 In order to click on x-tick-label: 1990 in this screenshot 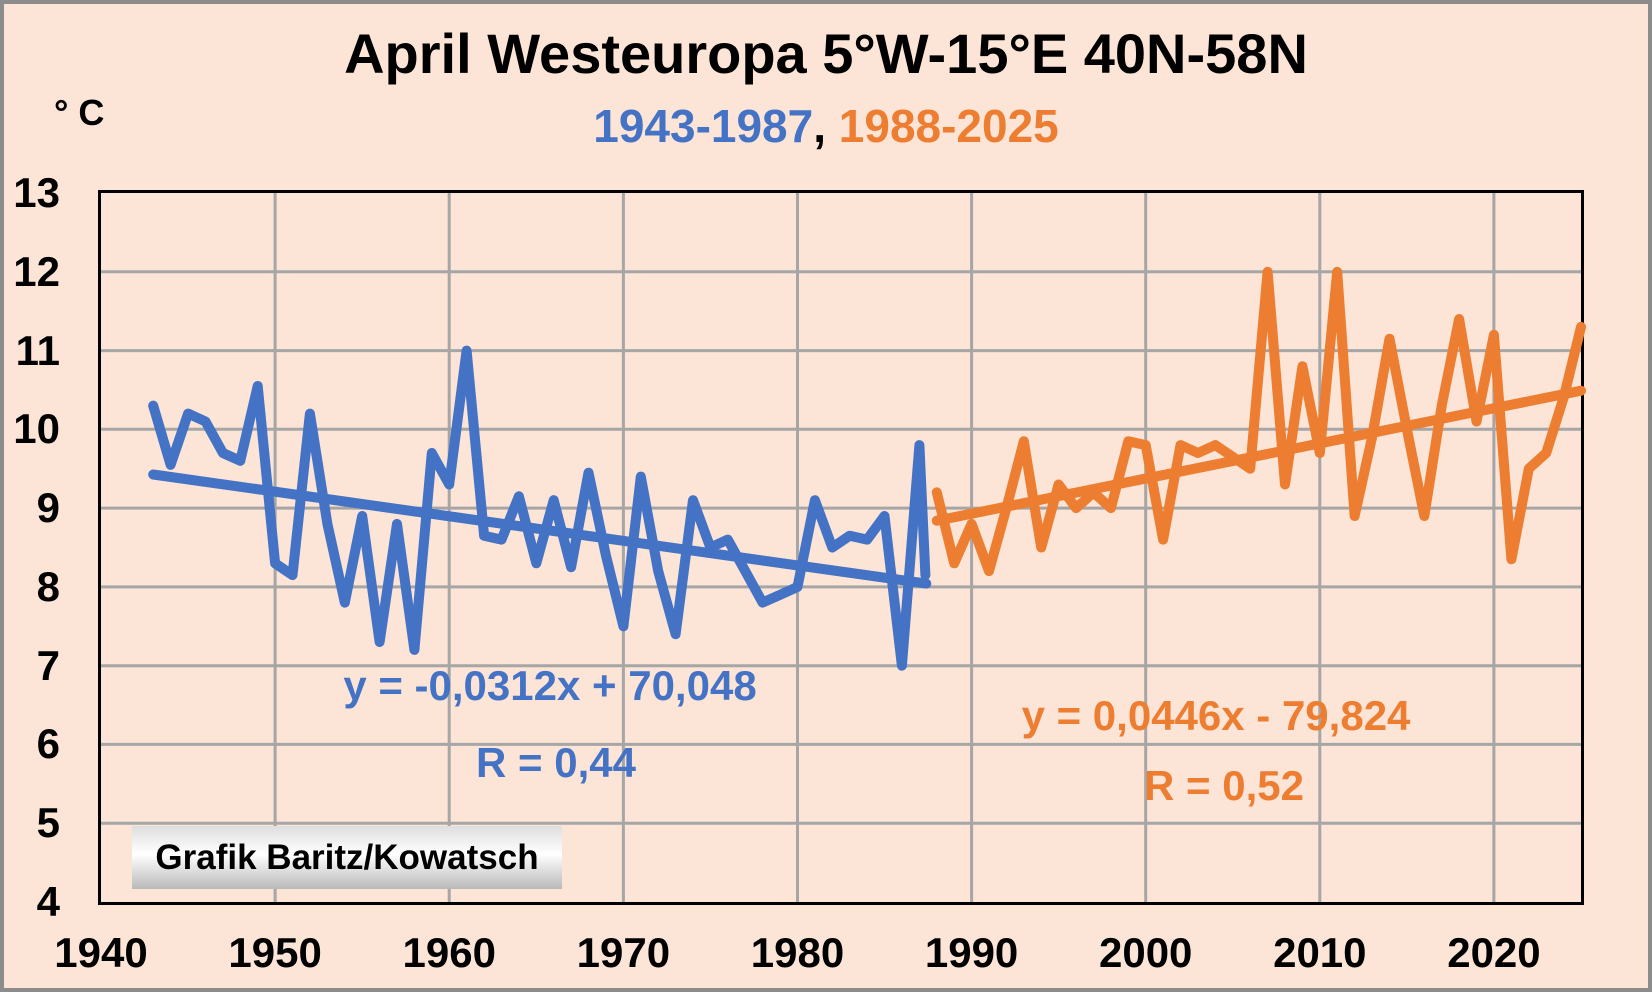, I will do `click(971, 952)`.